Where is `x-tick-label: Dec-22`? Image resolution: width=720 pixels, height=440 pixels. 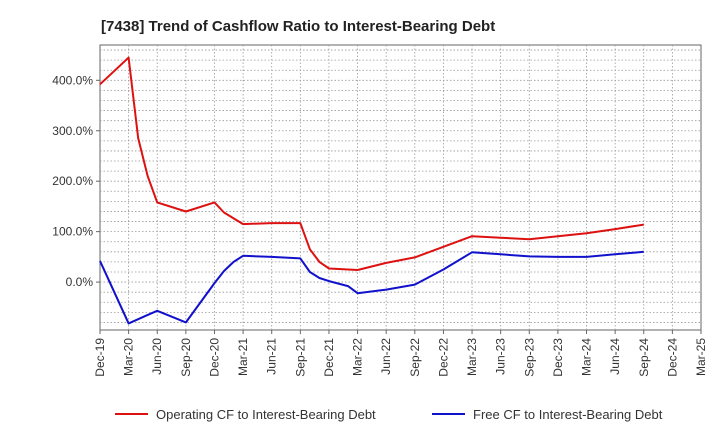 x-tick-label: Dec-22 is located at coordinates (443, 357).